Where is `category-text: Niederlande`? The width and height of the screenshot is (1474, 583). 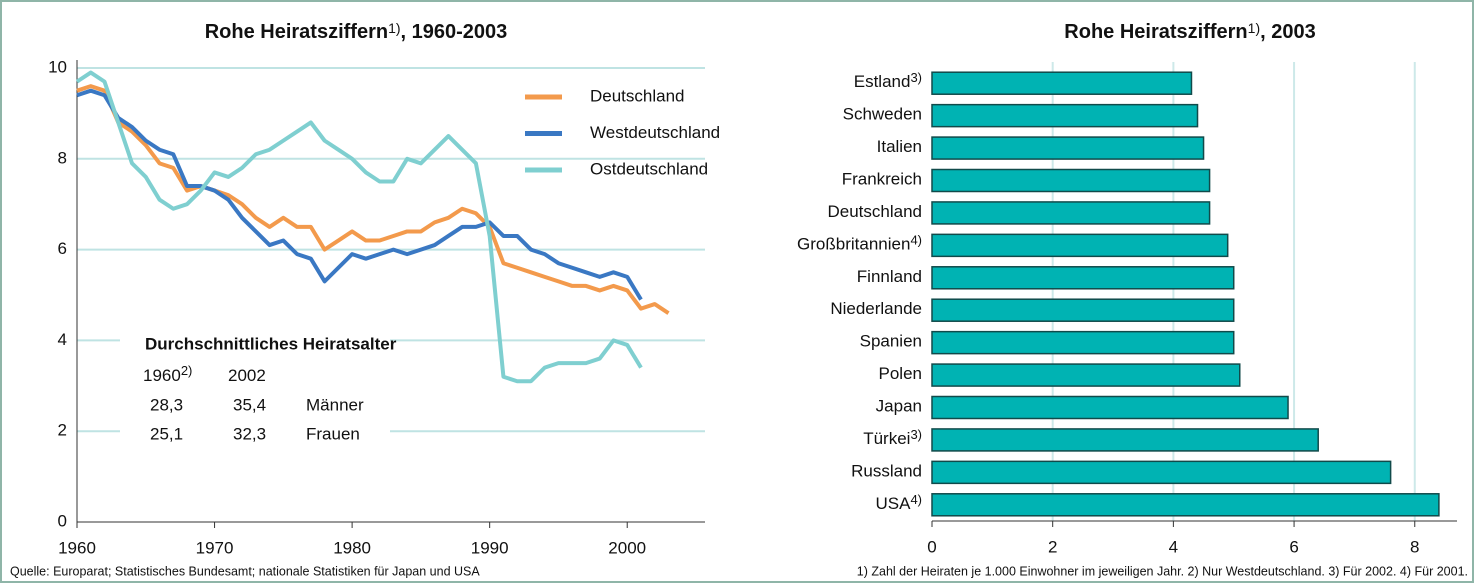 category-text: Niederlande is located at coordinates (876, 309).